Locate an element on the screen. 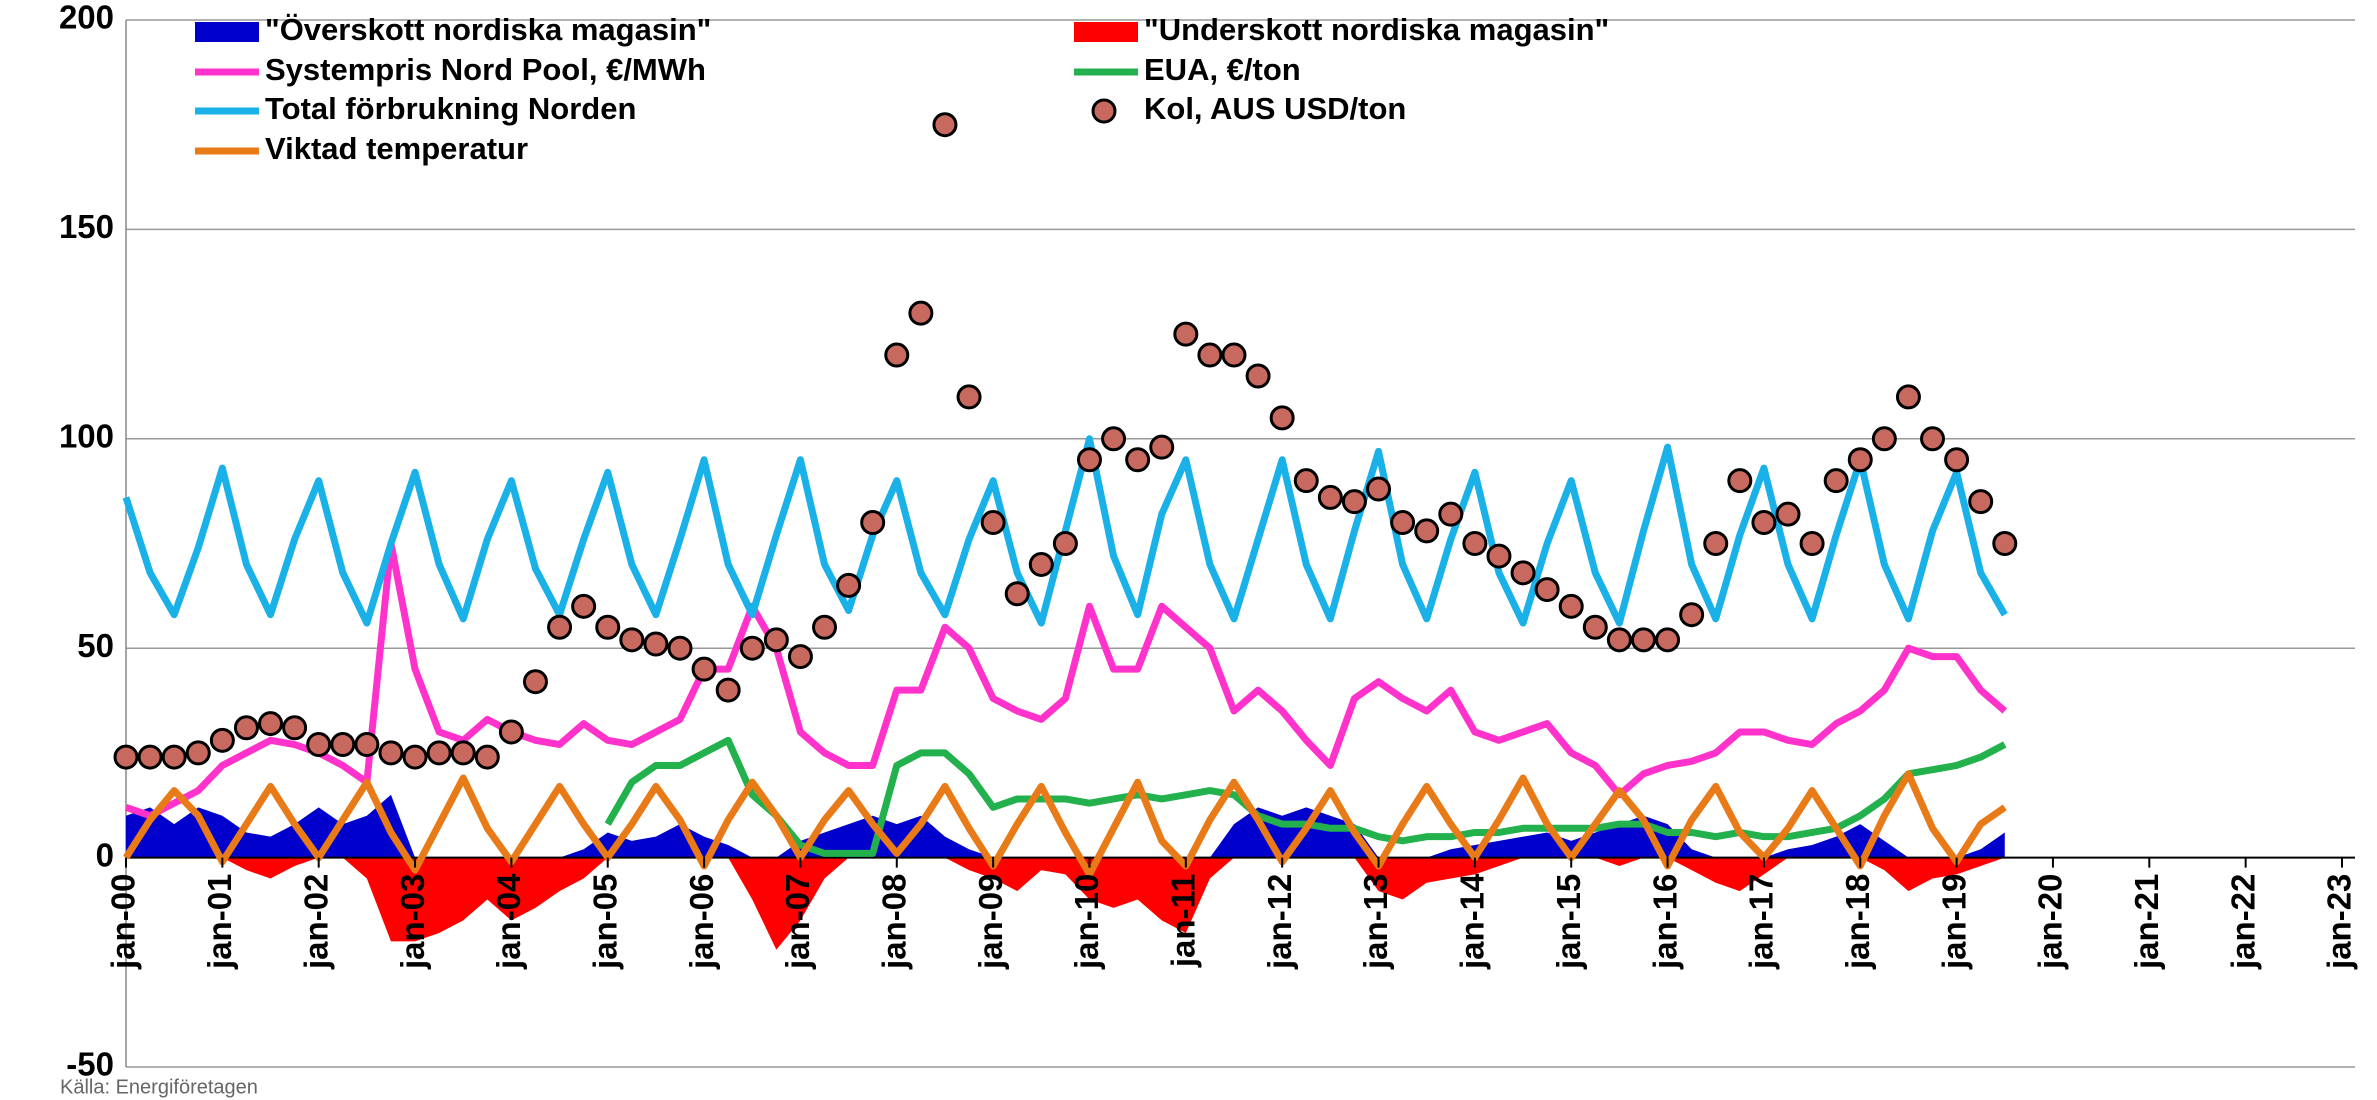 The image size is (2377, 1100). y-tick-label: 0 is located at coordinates (105, 854).